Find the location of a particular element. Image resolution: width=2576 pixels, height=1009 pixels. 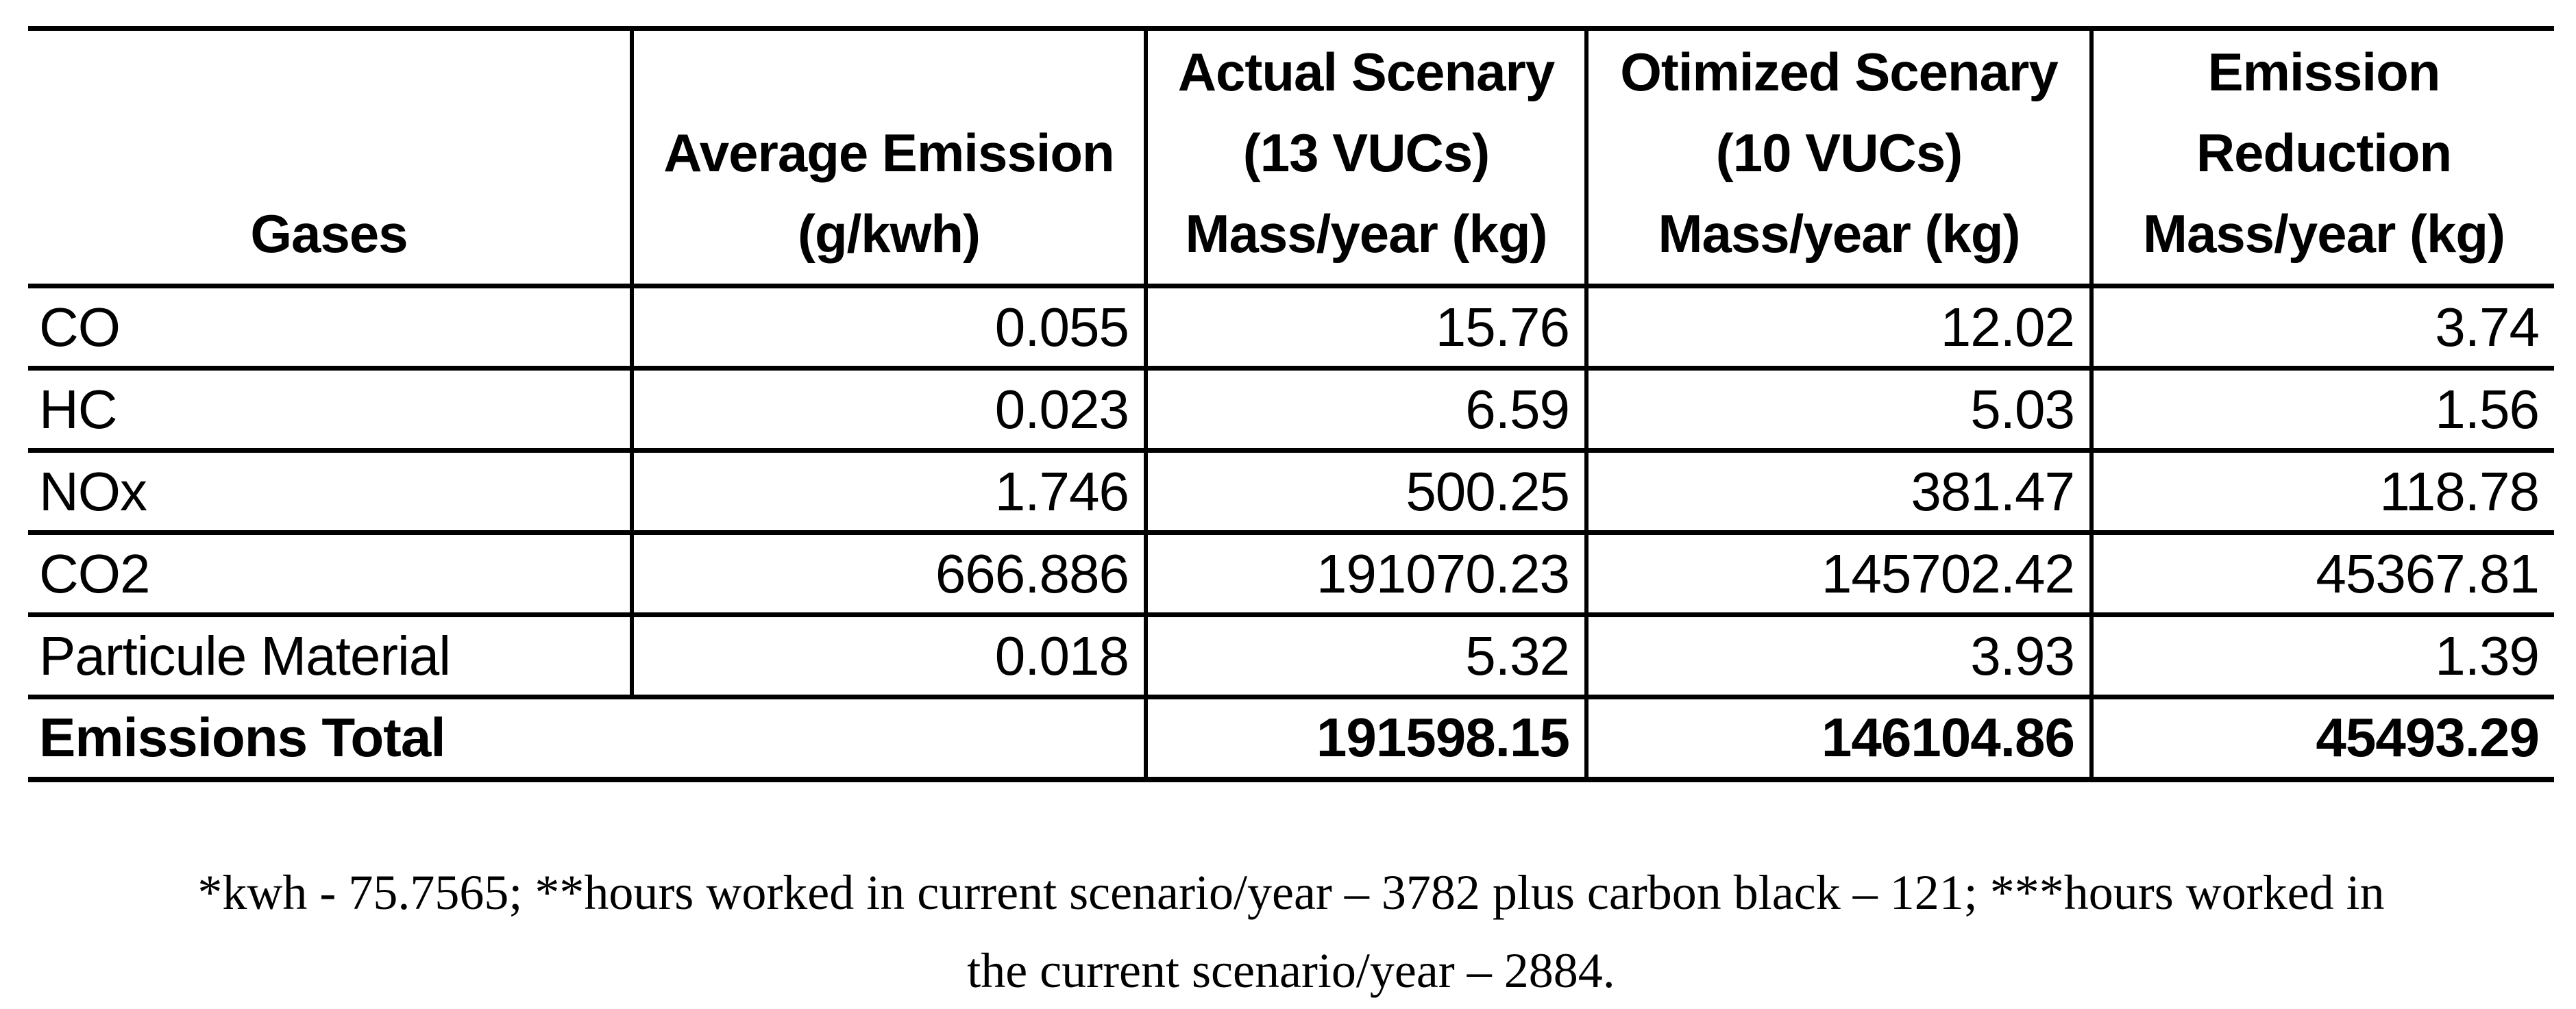

otimized-scenary-value: 145702.42 is located at coordinates (1839, 574).